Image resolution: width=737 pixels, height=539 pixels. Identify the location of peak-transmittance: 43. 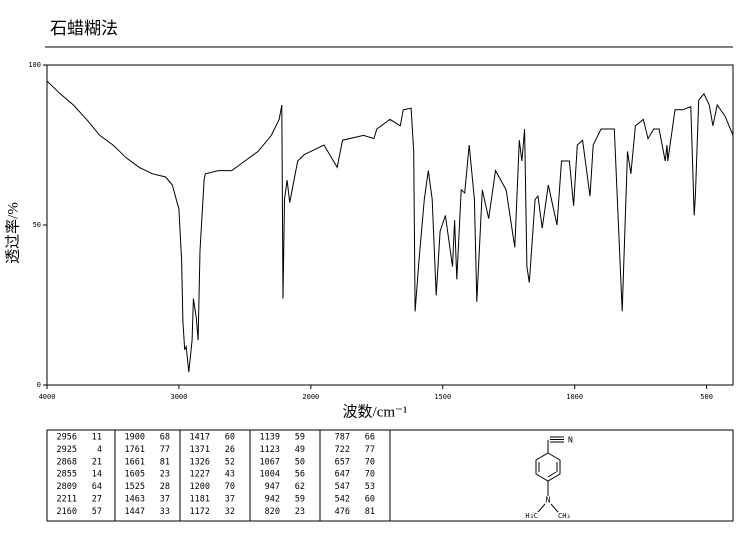
(230, 475).